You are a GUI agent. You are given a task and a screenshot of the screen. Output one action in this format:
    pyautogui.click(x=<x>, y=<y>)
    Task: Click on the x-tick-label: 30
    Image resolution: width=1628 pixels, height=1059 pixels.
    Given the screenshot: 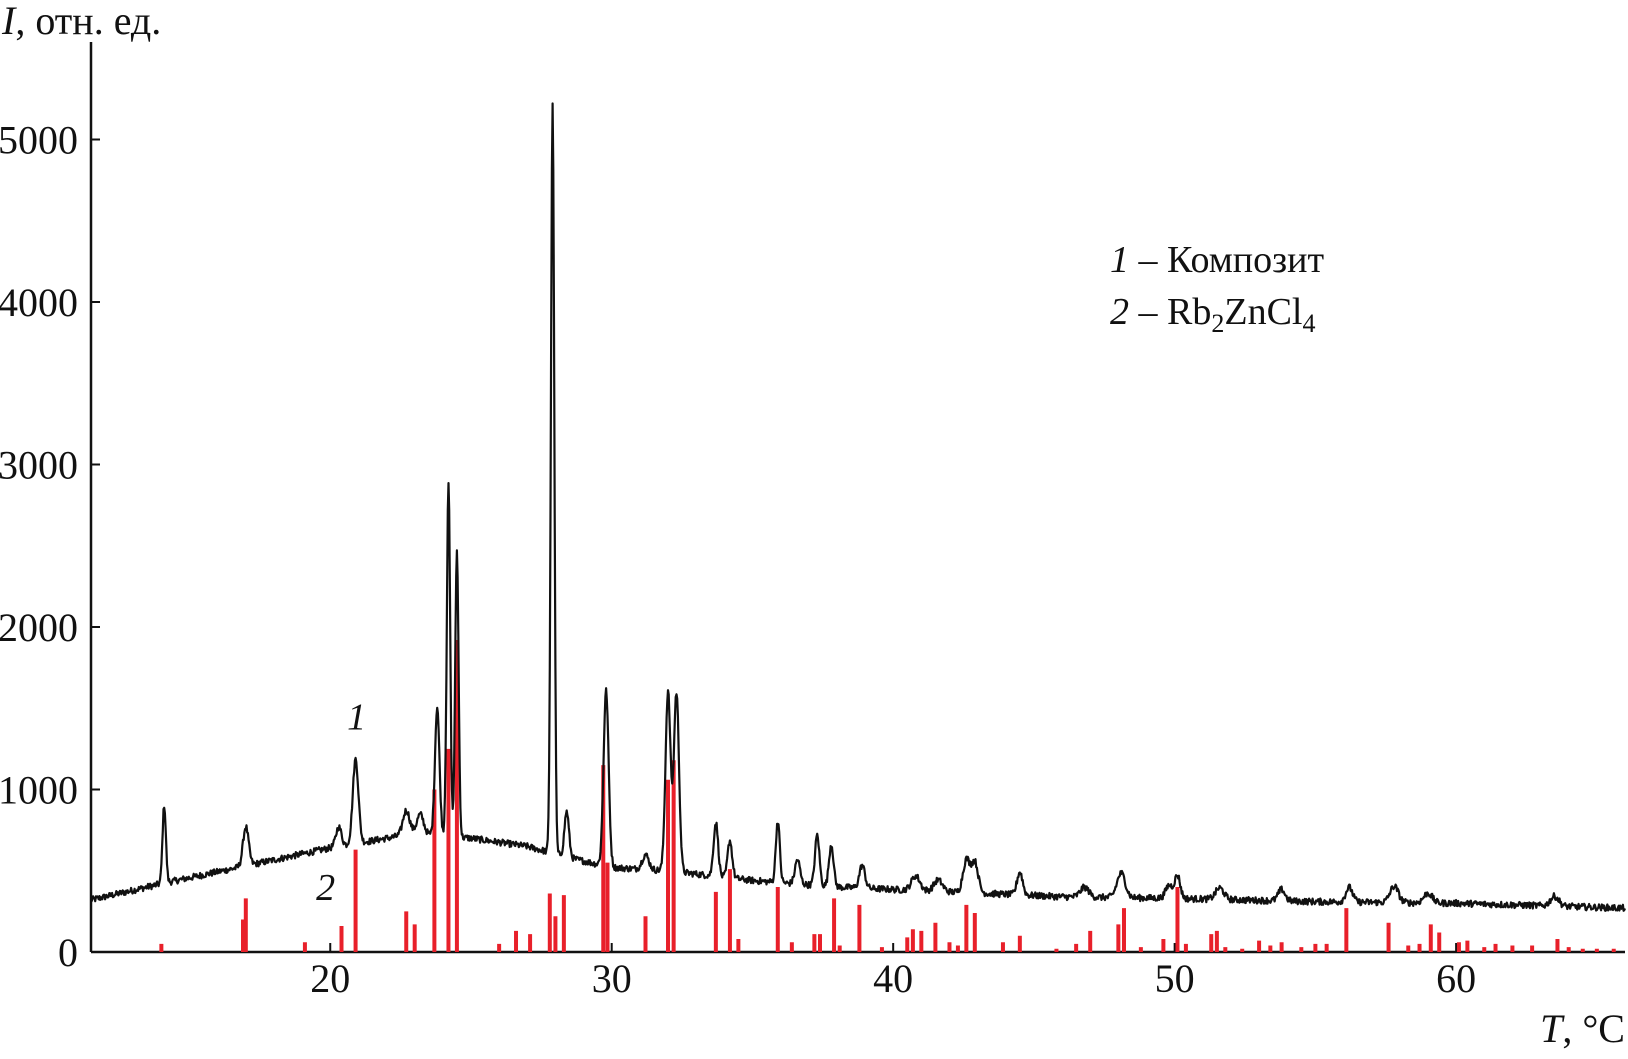 What is the action you would take?
    pyautogui.click(x=612, y=978)
    